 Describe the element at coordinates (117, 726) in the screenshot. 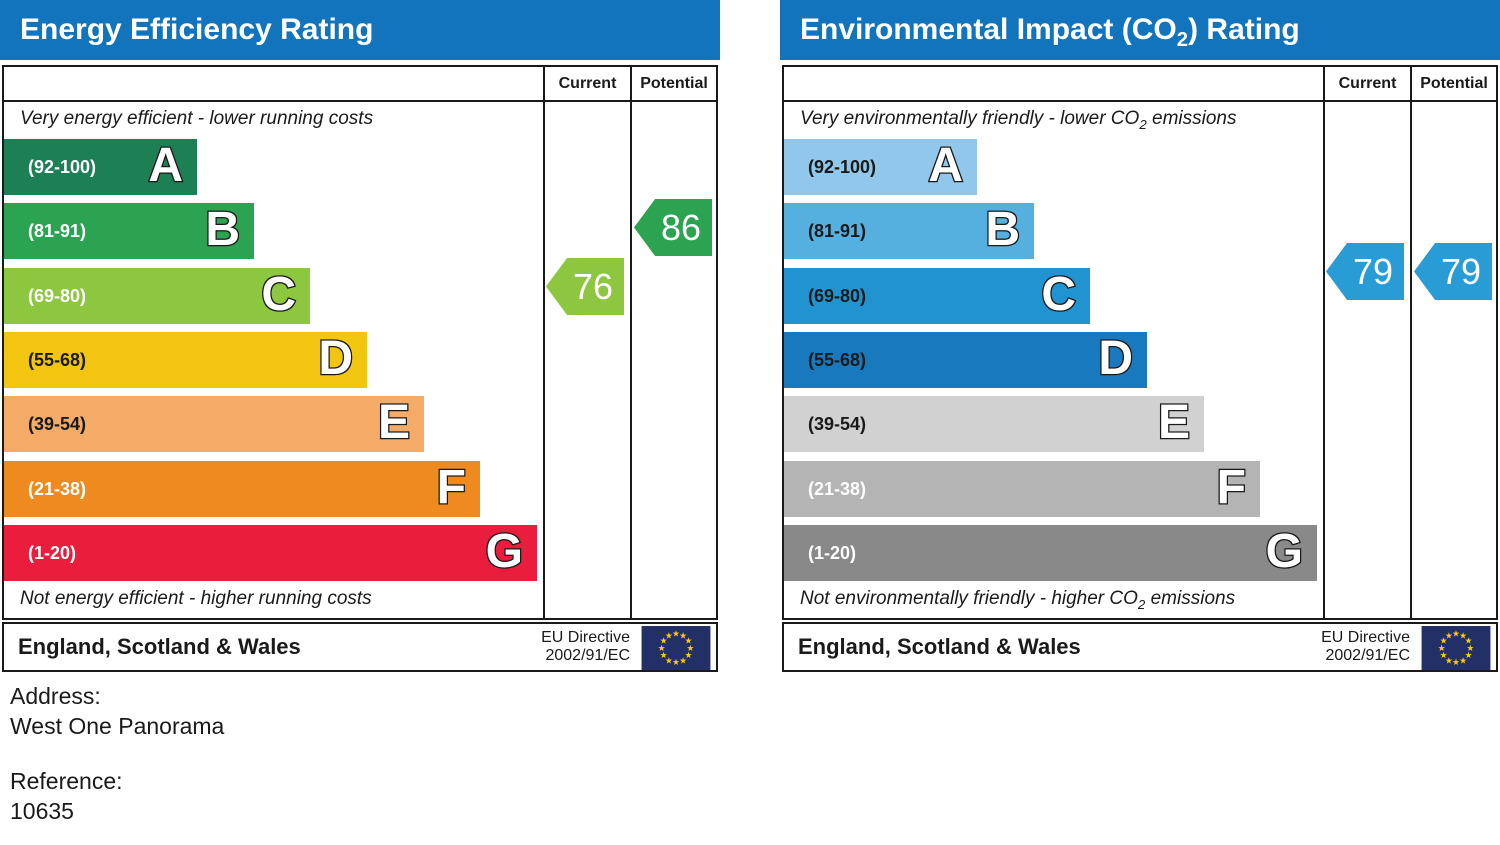

I see `address-value: West One Panorama` at that location.